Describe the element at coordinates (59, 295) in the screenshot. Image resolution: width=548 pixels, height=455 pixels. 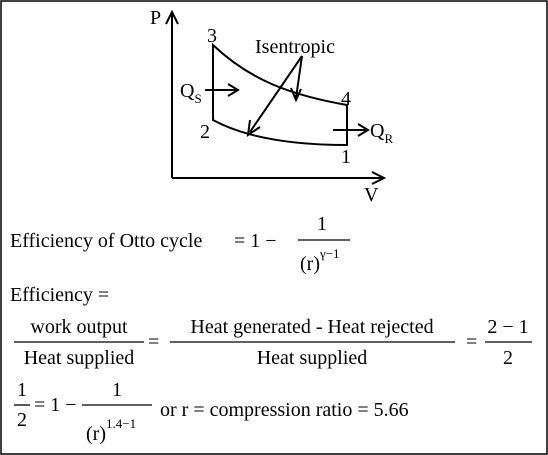
I see `text: Efficiency =` at that location.